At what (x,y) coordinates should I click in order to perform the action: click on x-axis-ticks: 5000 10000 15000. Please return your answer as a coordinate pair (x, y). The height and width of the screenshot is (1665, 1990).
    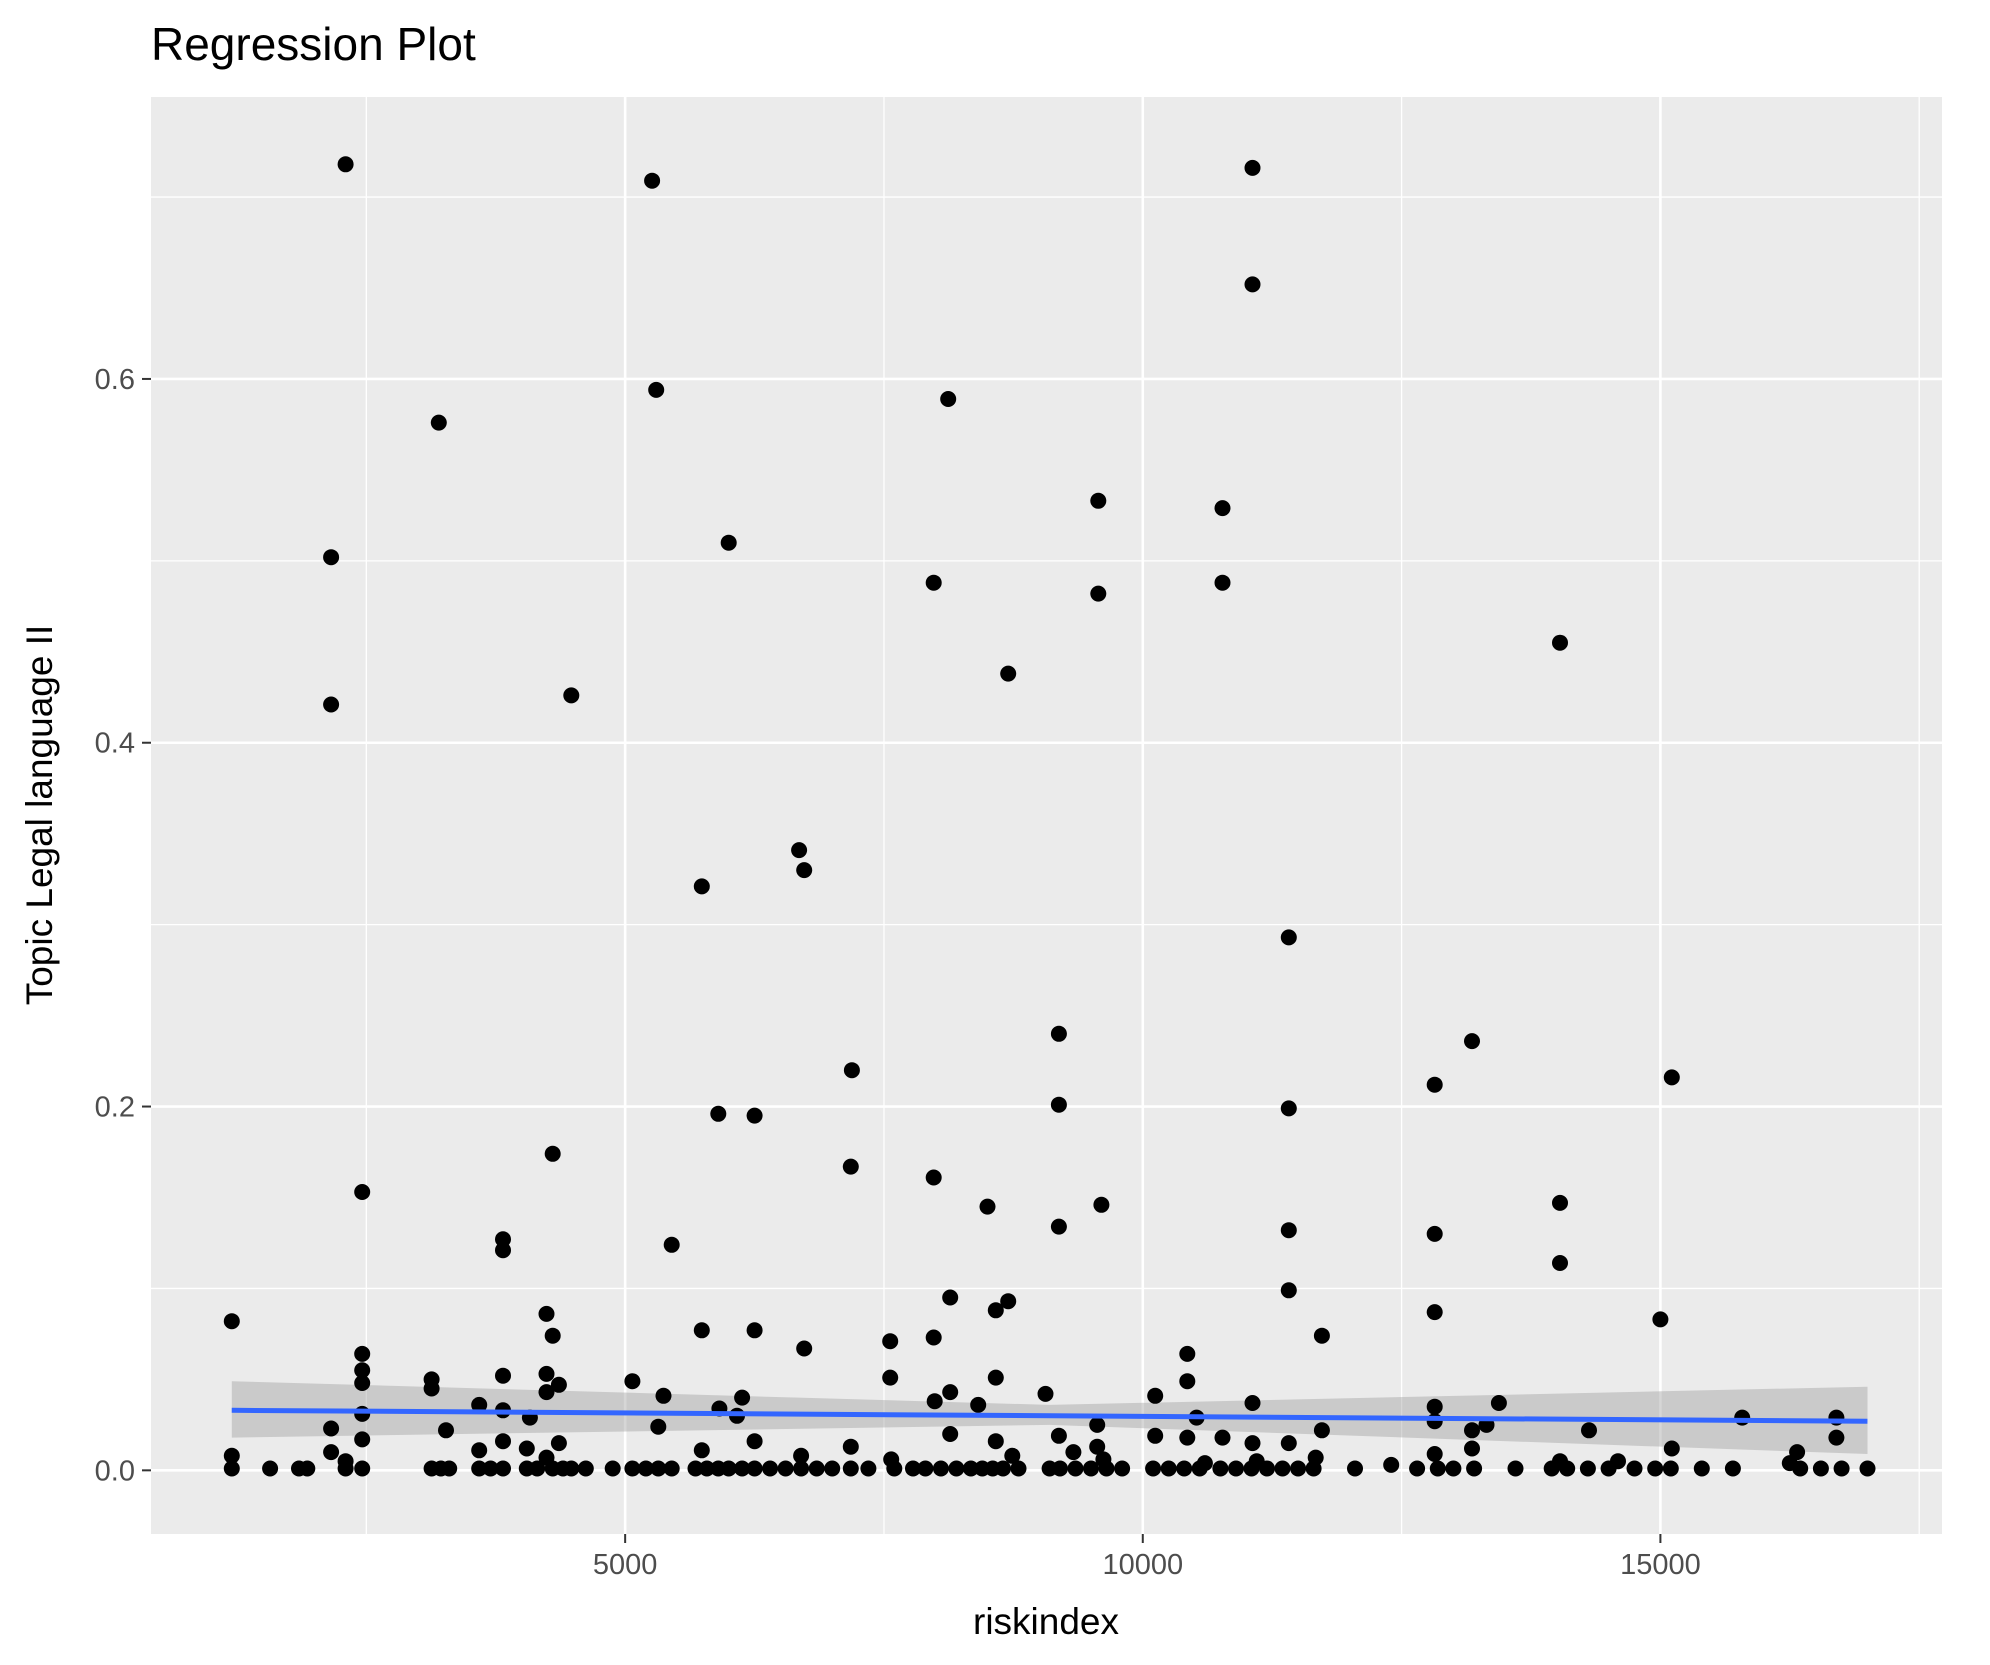
    Looking at the image, I should click on (1147, 1557).